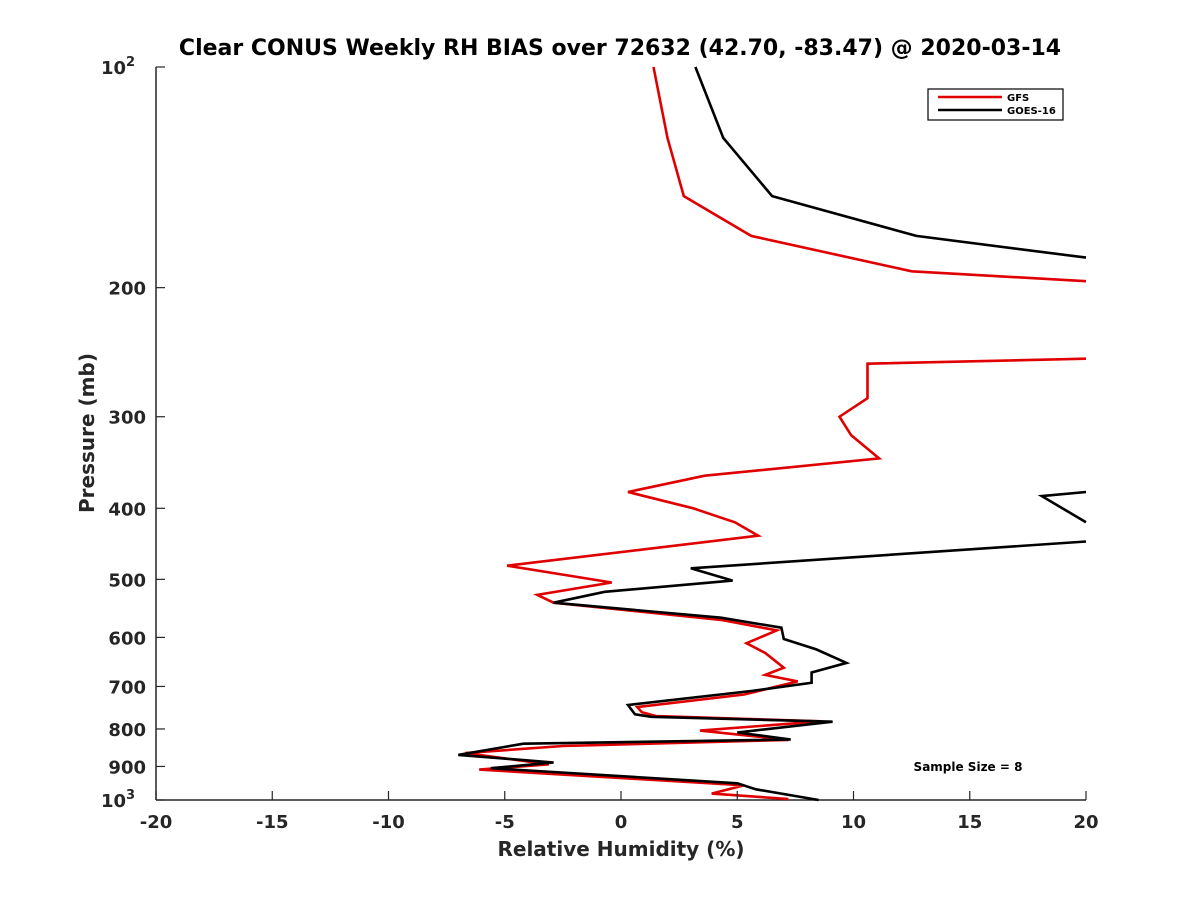 The width and height of the screenshot is (1200, 900). What do you see at coordinates (505, 822) in the screenshot?
I see `x-tick-label: -5` at bounding box center [505, 822].